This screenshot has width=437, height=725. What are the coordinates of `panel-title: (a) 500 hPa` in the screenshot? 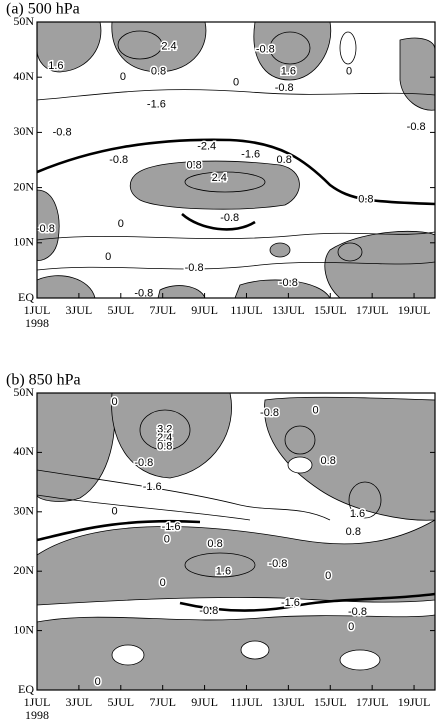 It's located at (43, 9).